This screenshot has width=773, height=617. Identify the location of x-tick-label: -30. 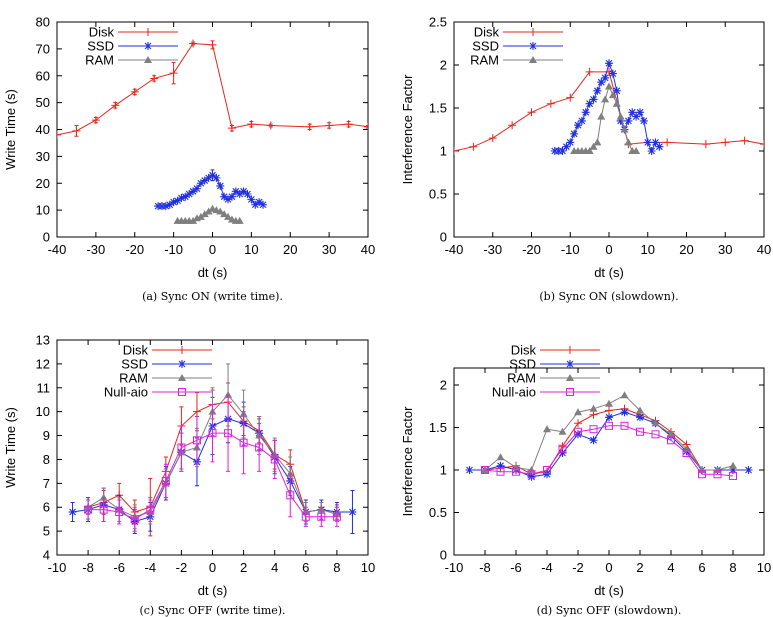
(492, 249).